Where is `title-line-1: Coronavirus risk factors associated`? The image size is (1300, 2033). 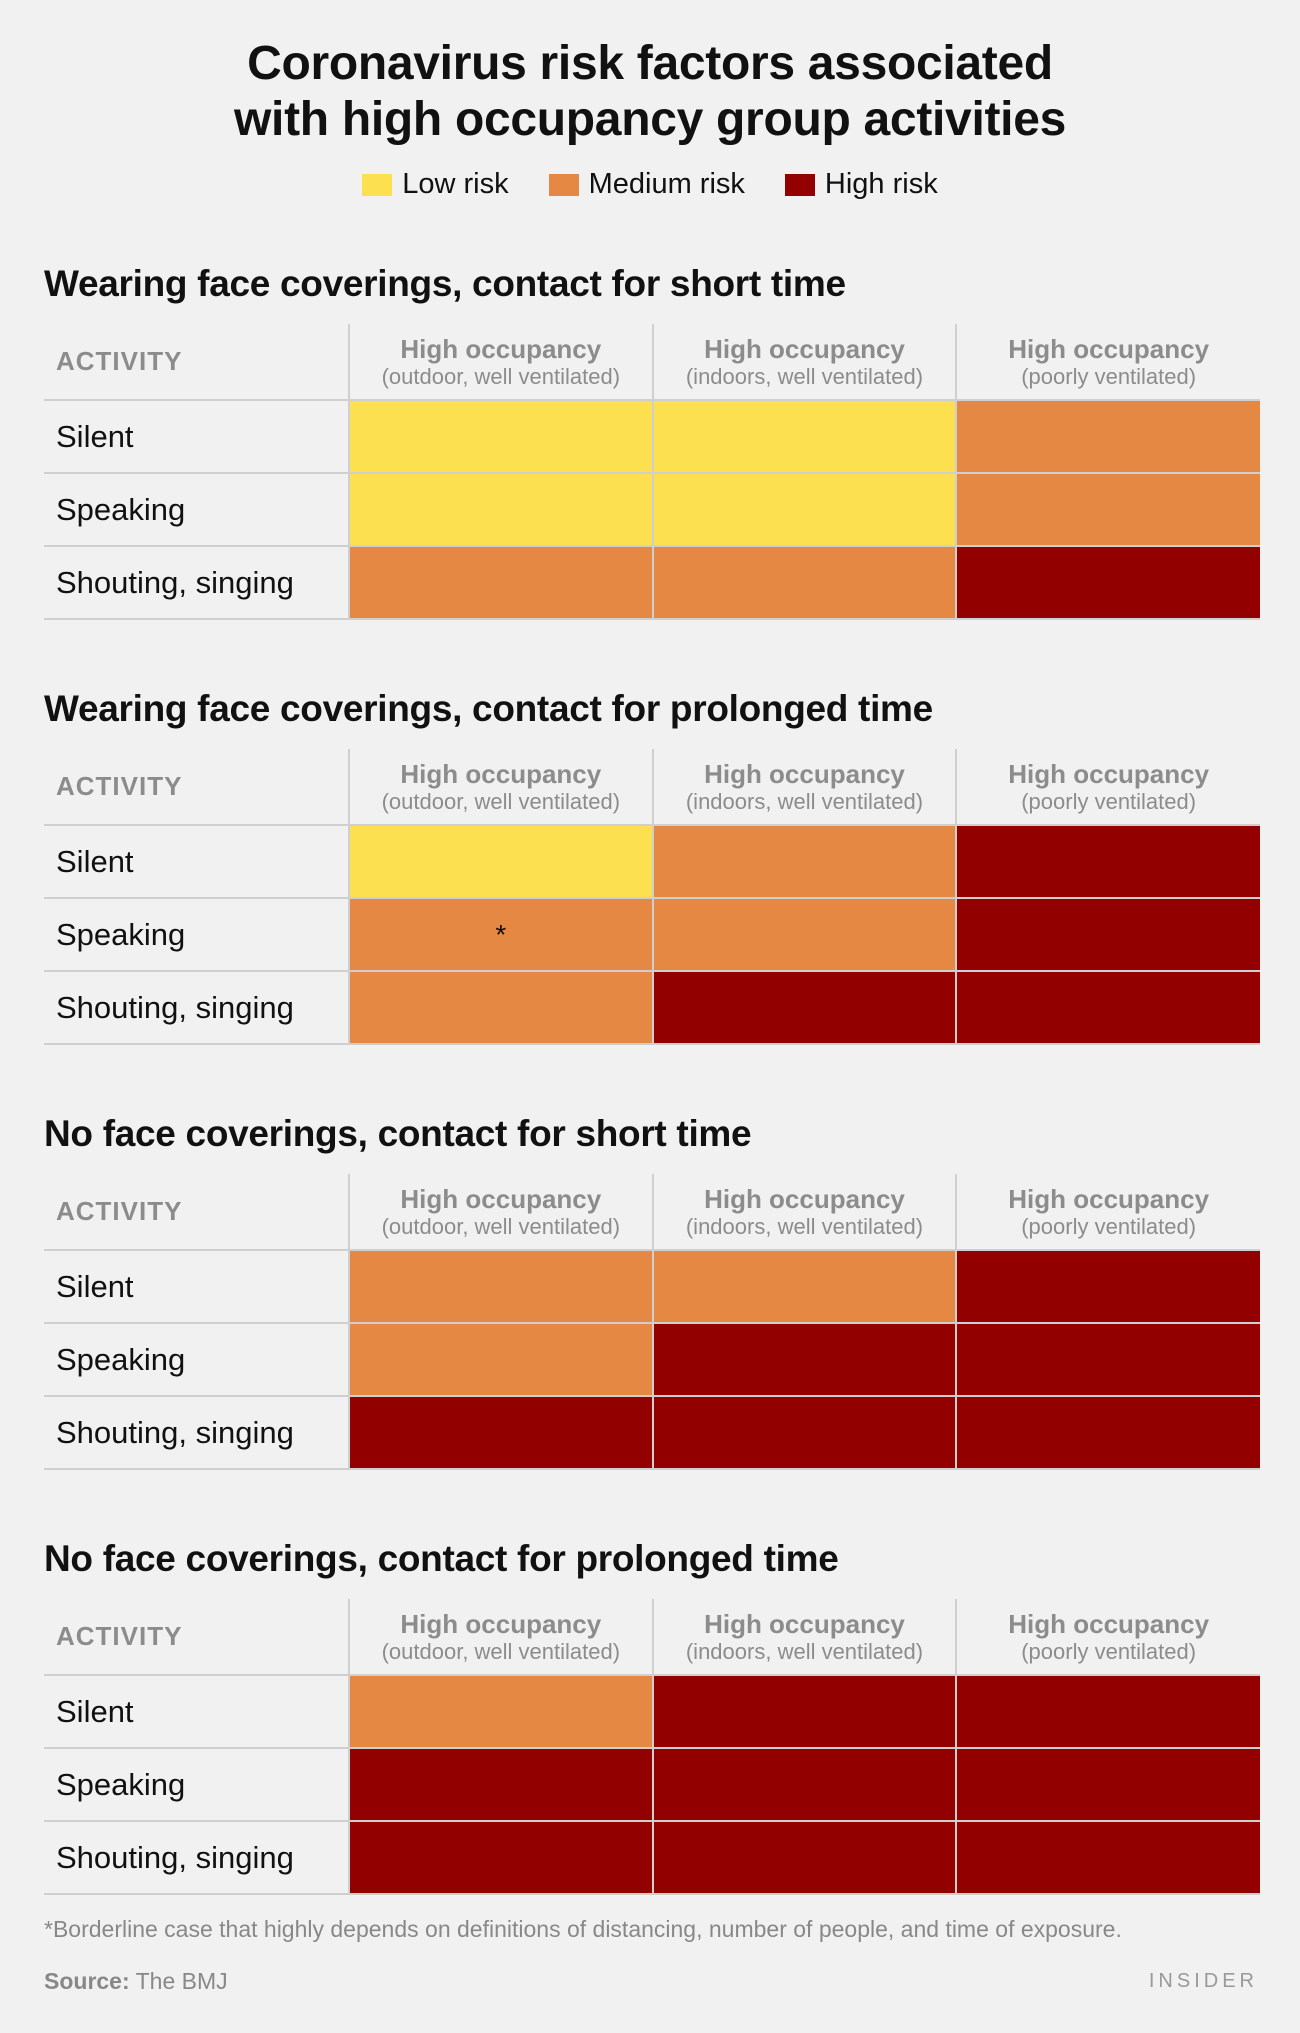
title-line-1: Coronavirus risk factors associated is located at coordinates (650, 63).